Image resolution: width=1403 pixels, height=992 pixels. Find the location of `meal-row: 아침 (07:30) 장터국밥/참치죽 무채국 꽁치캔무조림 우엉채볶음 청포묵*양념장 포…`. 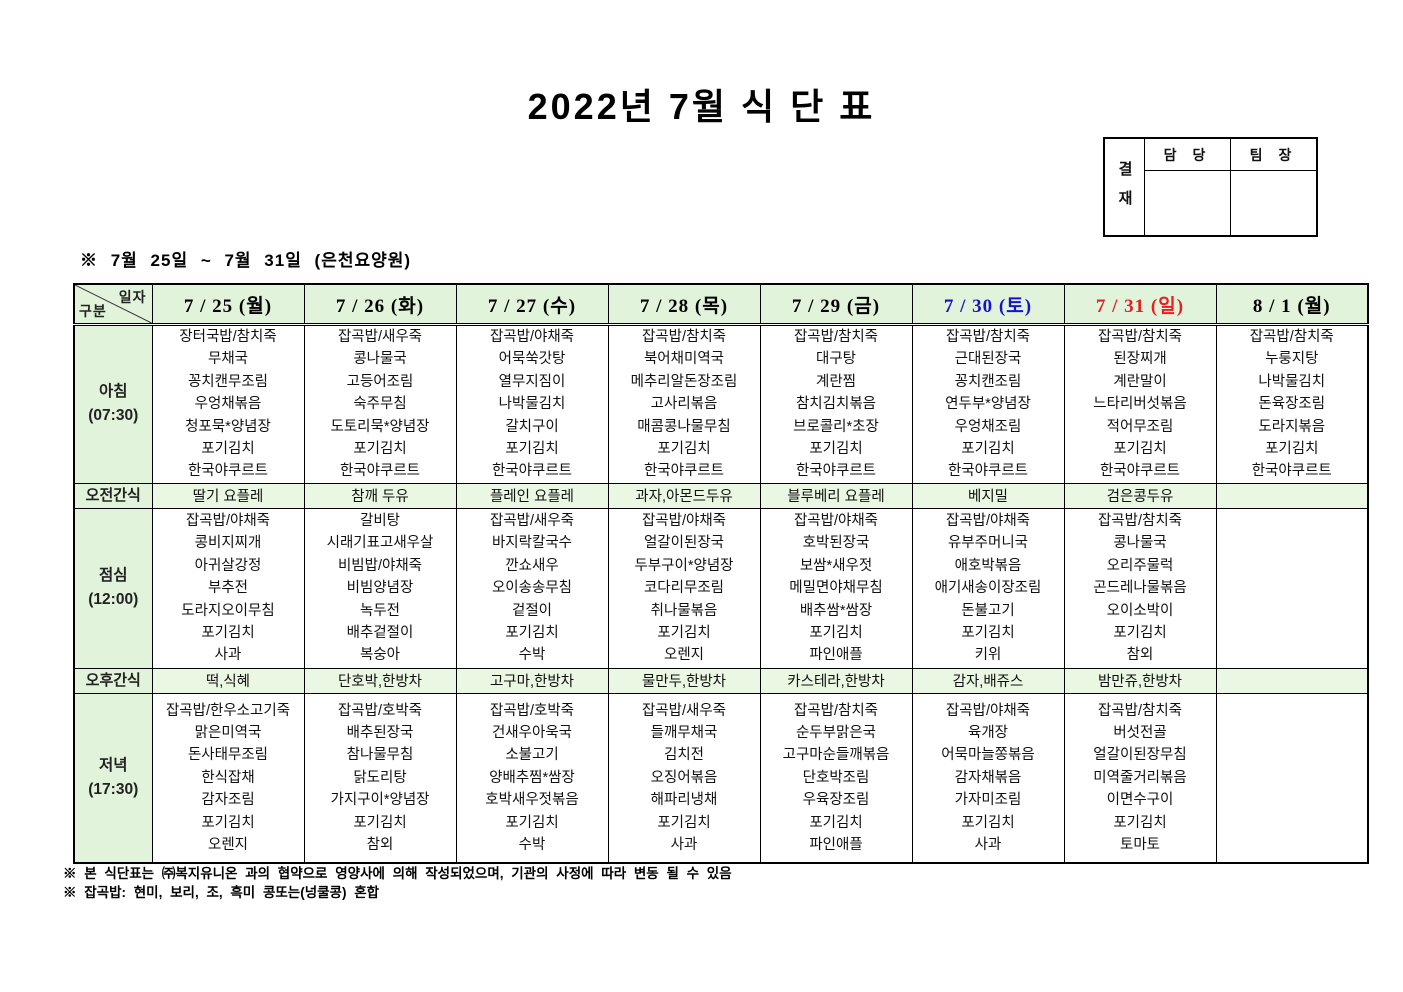

meal-row: 아침 (07:30) 장터국밥/참치죽 무채국 꽁치캔무조림 우엉채볶음 청포묵*양념장 포… is located at coordinates (721, 404).